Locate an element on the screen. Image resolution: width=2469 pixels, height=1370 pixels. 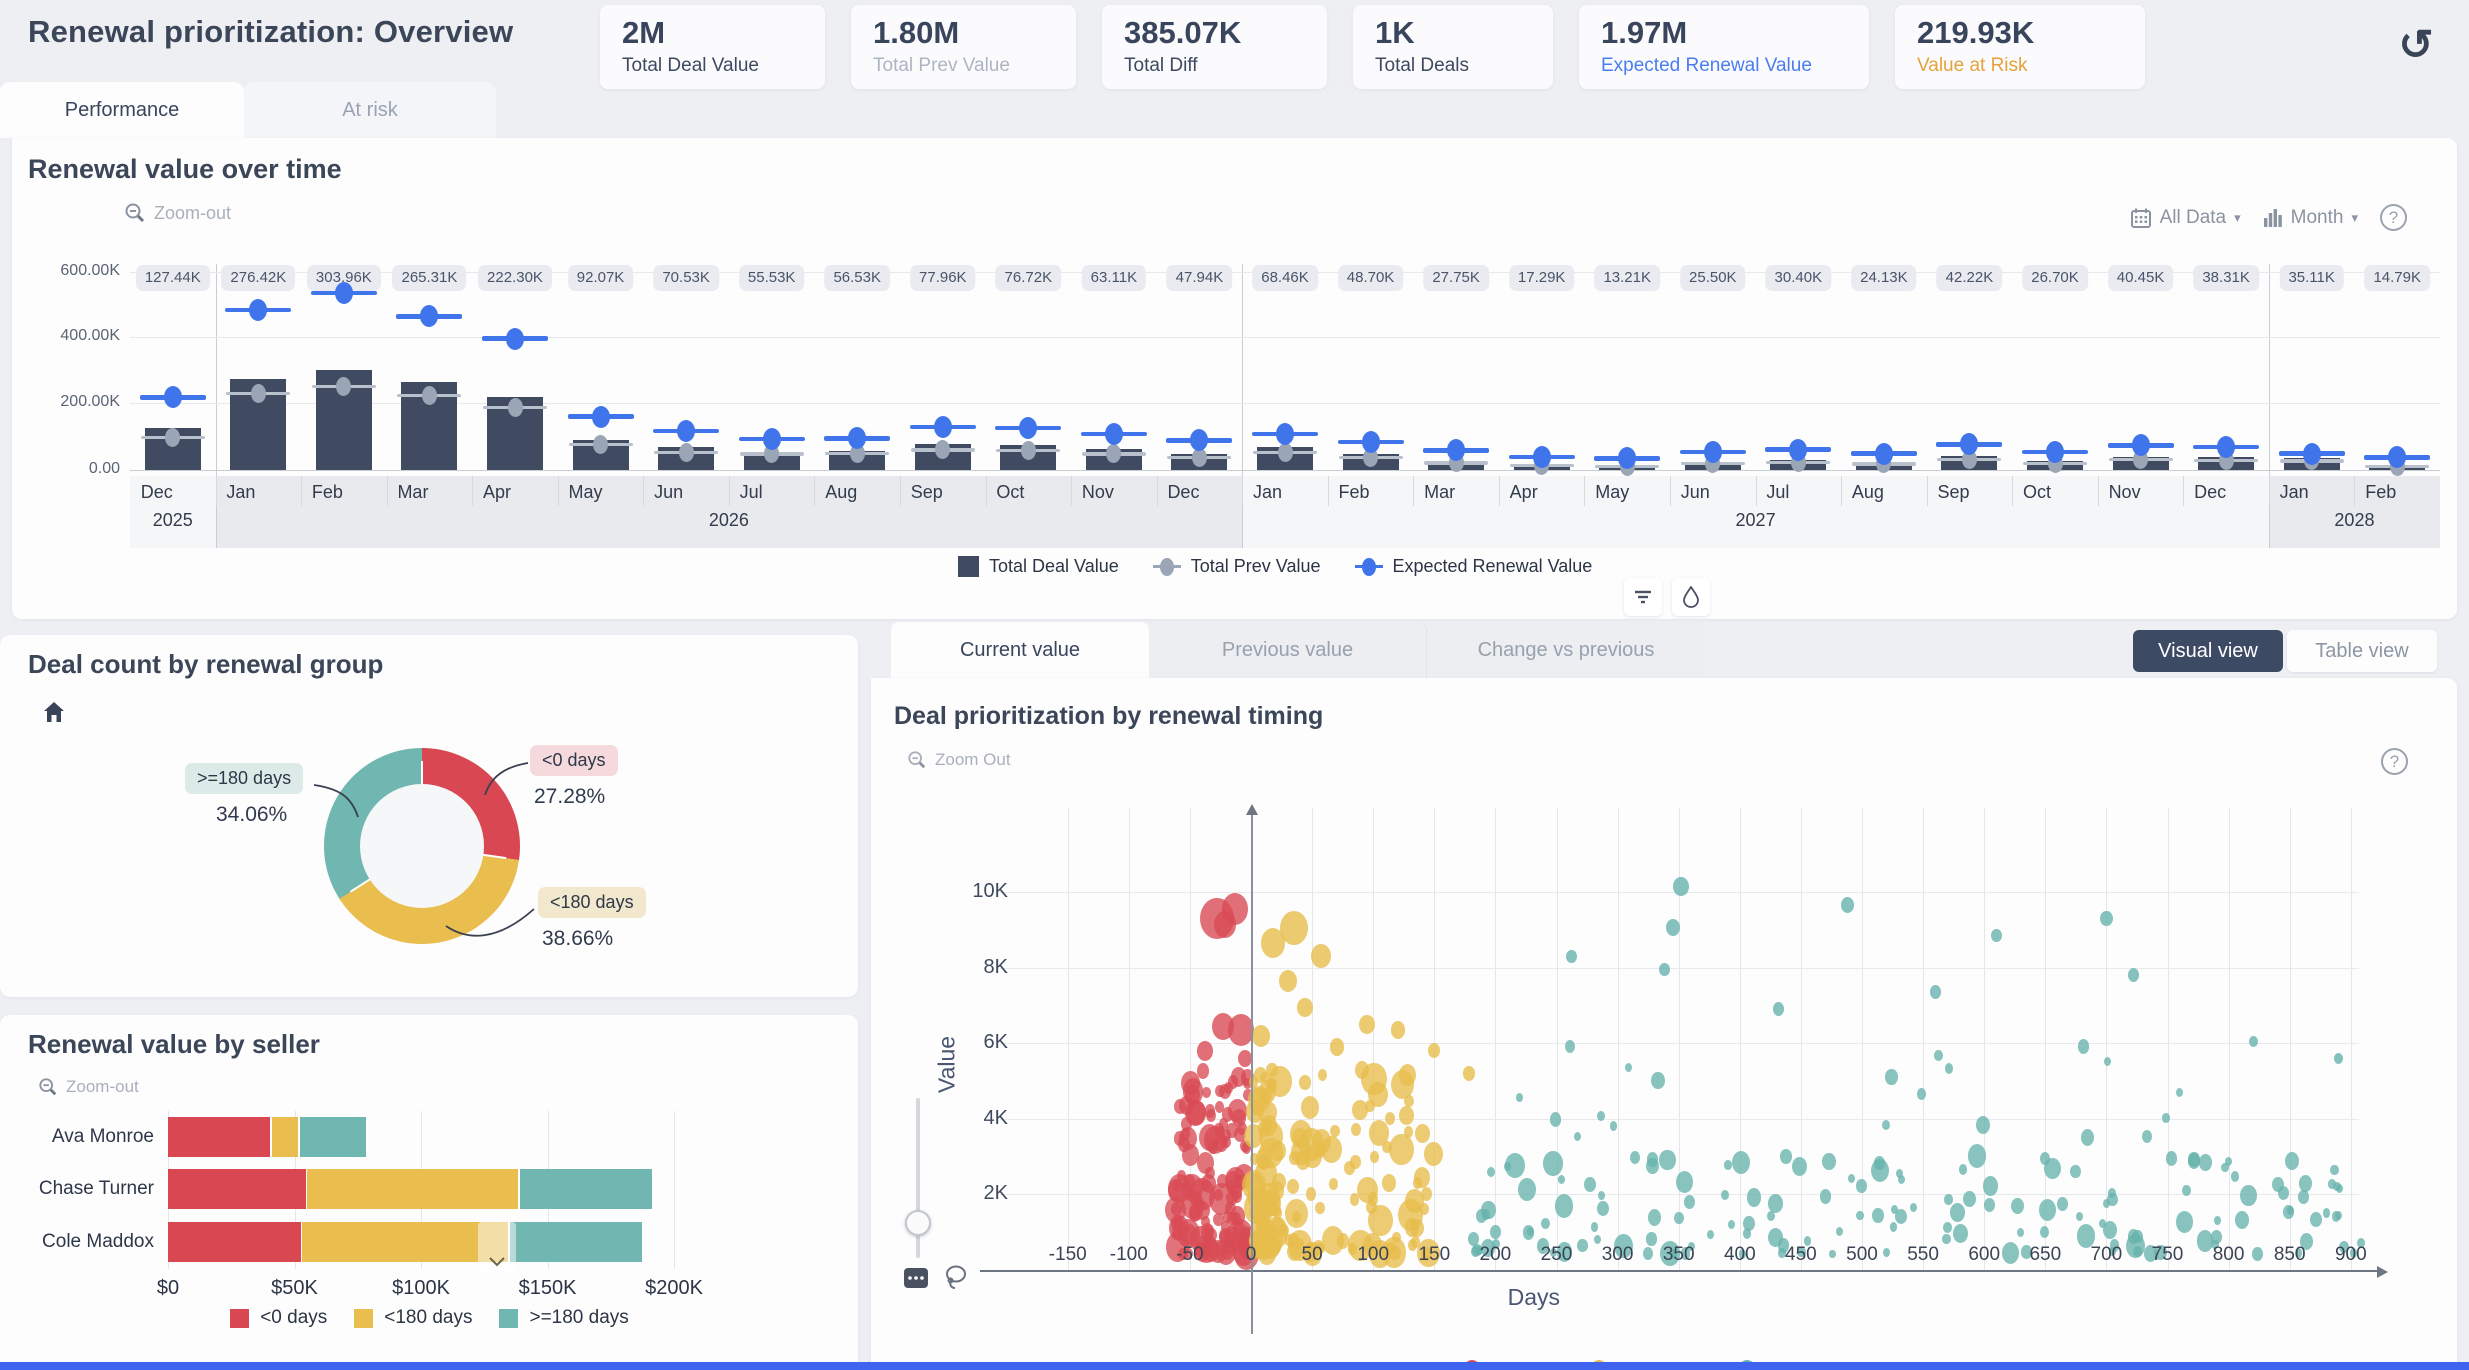
lasso-select-icon is located at coordinates (956, 1278).